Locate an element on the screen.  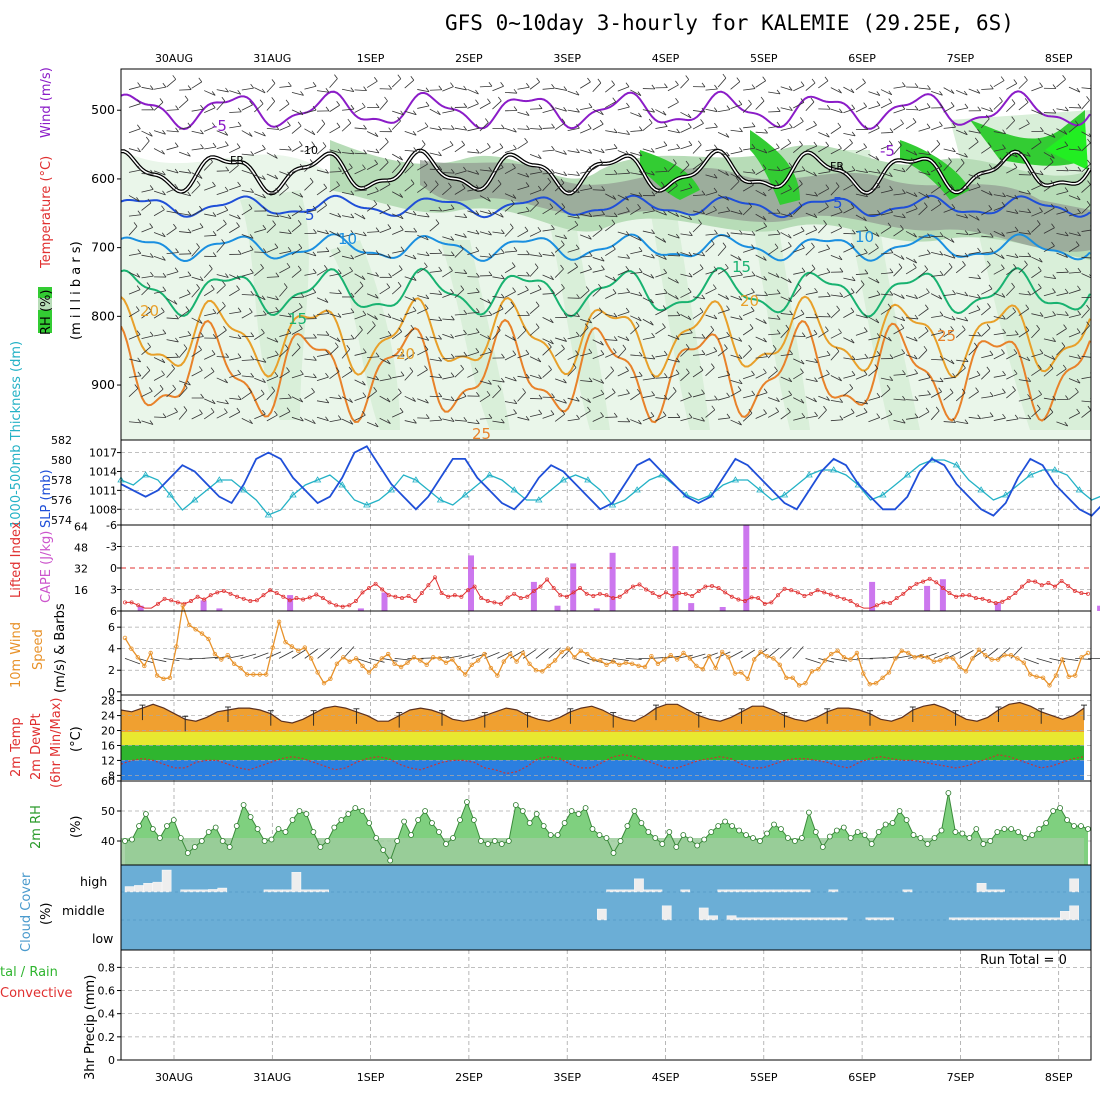
slp-tick-label: 1014 is located at coordinates (103, 471).